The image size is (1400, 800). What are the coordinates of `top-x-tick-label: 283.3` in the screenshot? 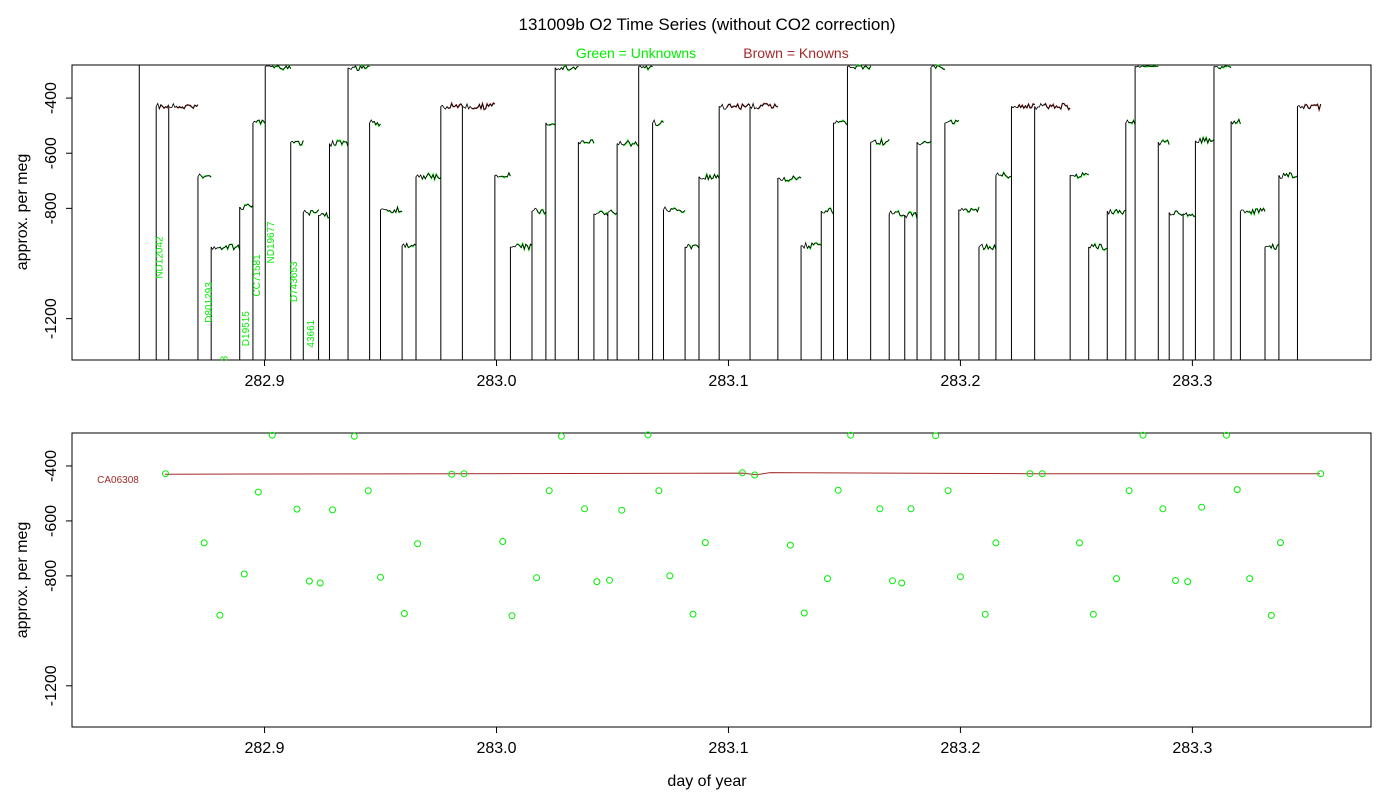 It's located at (1192, 381).